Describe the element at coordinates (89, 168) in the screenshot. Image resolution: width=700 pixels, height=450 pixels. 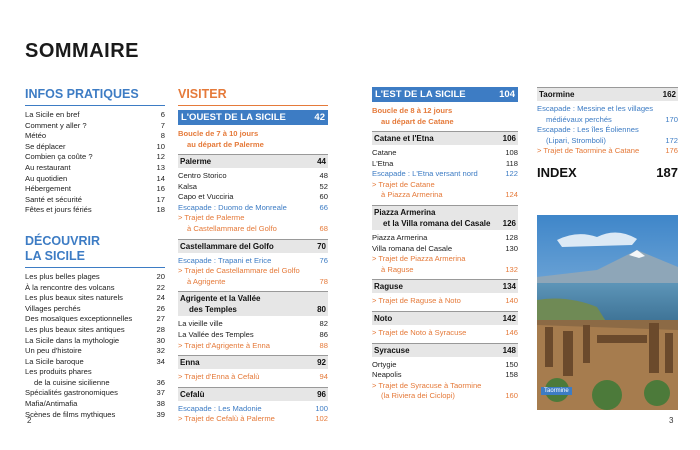
I see `entry-label: Au restaurant` at that location.